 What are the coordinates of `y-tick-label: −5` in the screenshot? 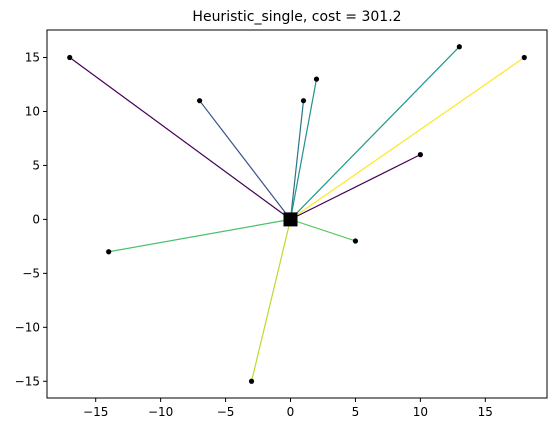 It's located at (31, 273).